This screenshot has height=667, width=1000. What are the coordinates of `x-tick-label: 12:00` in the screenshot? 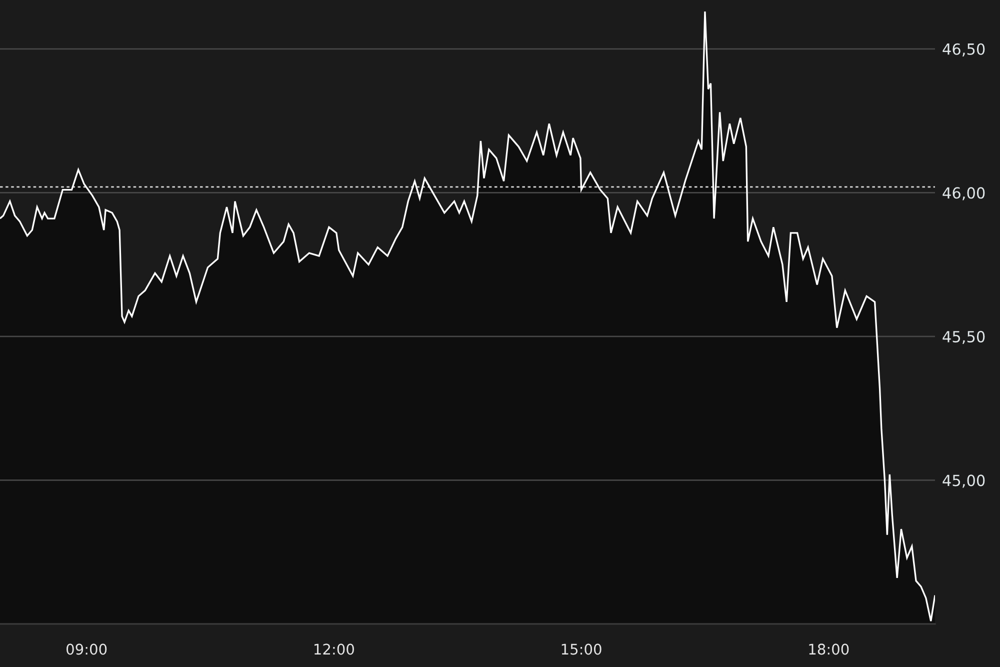 It's located at (334, 649).